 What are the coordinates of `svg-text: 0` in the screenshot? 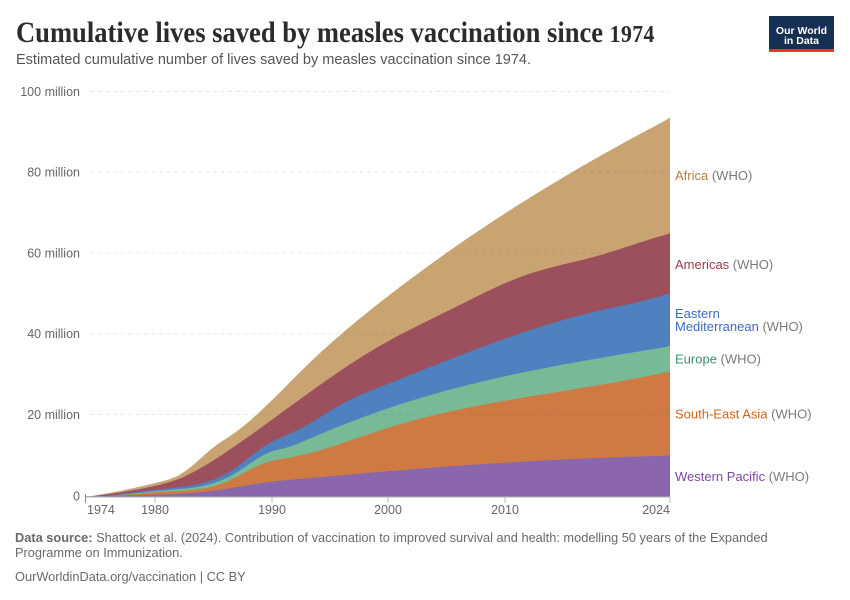 It's located at (76, 497).